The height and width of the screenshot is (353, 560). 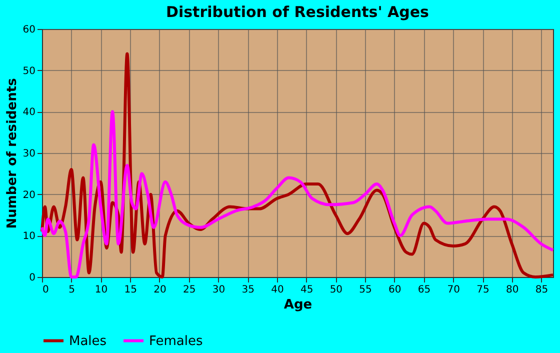 I want to click on x-tick-label: 20, so click(x=160, y=290).